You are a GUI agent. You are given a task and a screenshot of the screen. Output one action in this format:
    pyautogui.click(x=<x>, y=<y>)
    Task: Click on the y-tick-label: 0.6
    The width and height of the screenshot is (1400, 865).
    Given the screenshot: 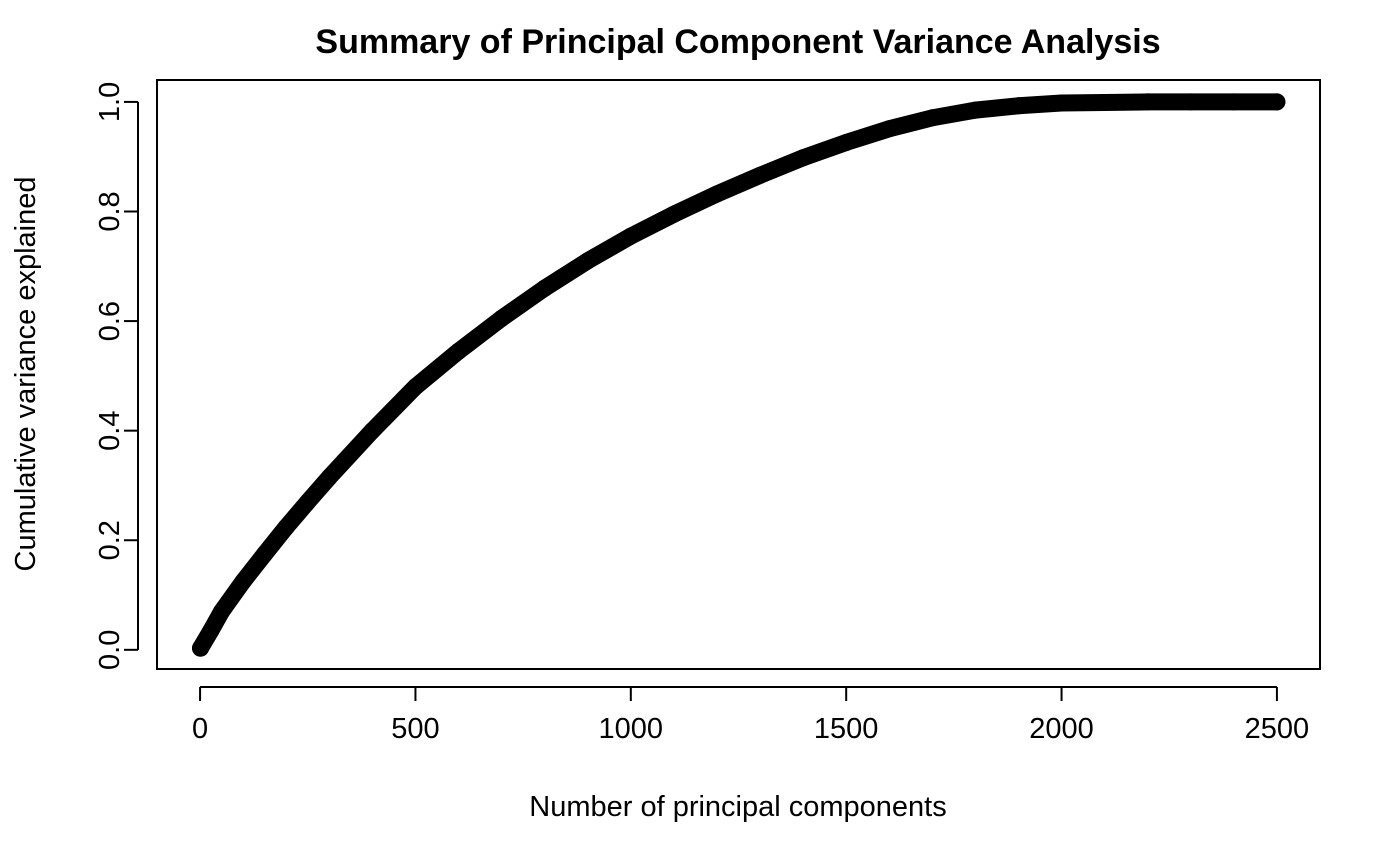 What is the action you would take?
    pyautogui.click(x=110, y=321)
    